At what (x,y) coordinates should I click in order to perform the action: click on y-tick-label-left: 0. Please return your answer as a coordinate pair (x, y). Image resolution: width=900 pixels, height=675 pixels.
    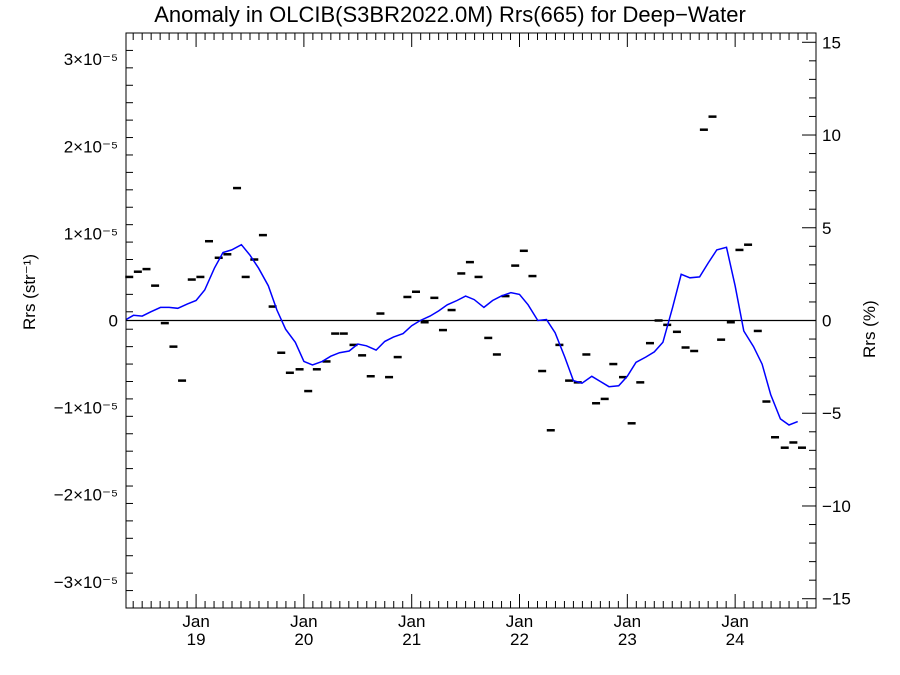
    Looking at the image, I should click on (113, 321).